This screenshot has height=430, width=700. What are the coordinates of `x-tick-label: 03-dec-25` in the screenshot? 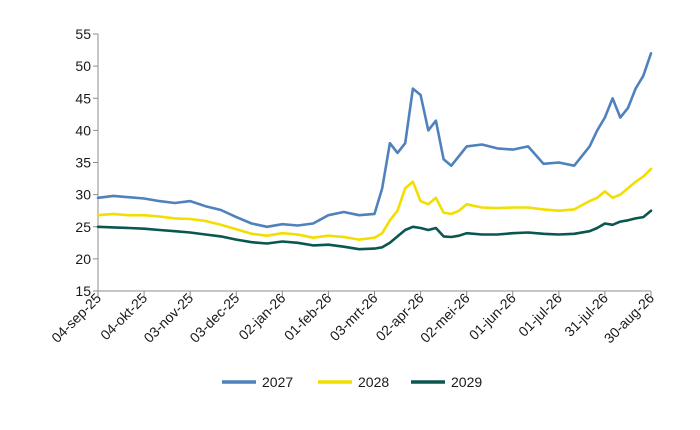 It's located at (214, 318).